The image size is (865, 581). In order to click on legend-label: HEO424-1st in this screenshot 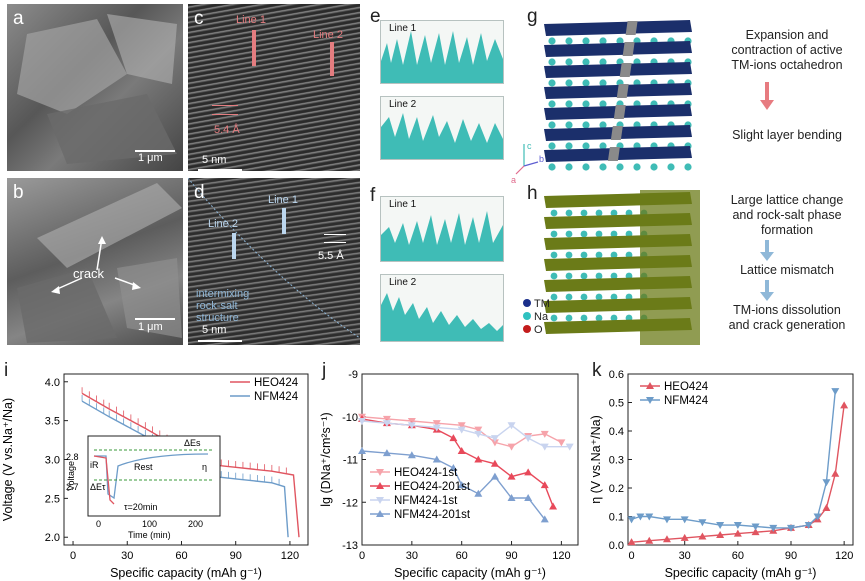, I will do `click(426, 473)`.